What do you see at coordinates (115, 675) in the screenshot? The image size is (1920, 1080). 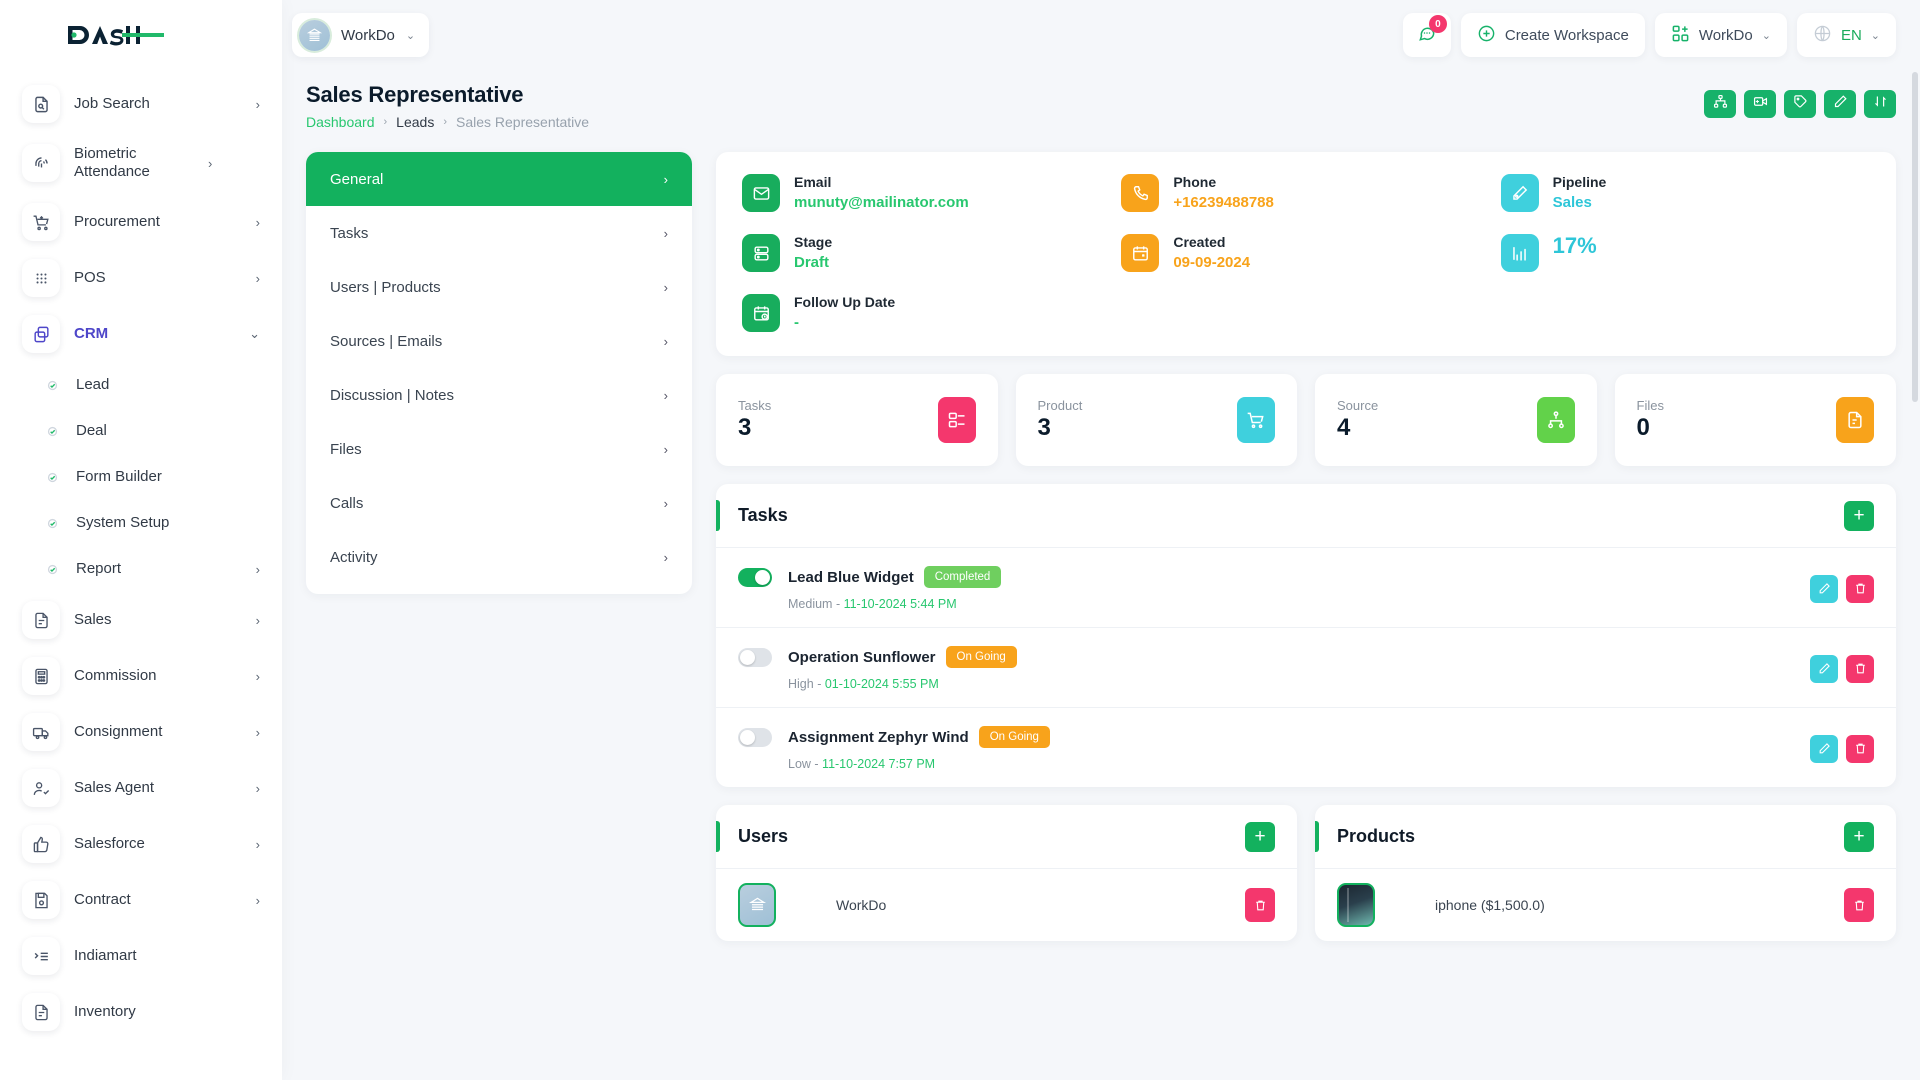 I see `sidebar-item-label: Commission` at bounding box center [115, 675].